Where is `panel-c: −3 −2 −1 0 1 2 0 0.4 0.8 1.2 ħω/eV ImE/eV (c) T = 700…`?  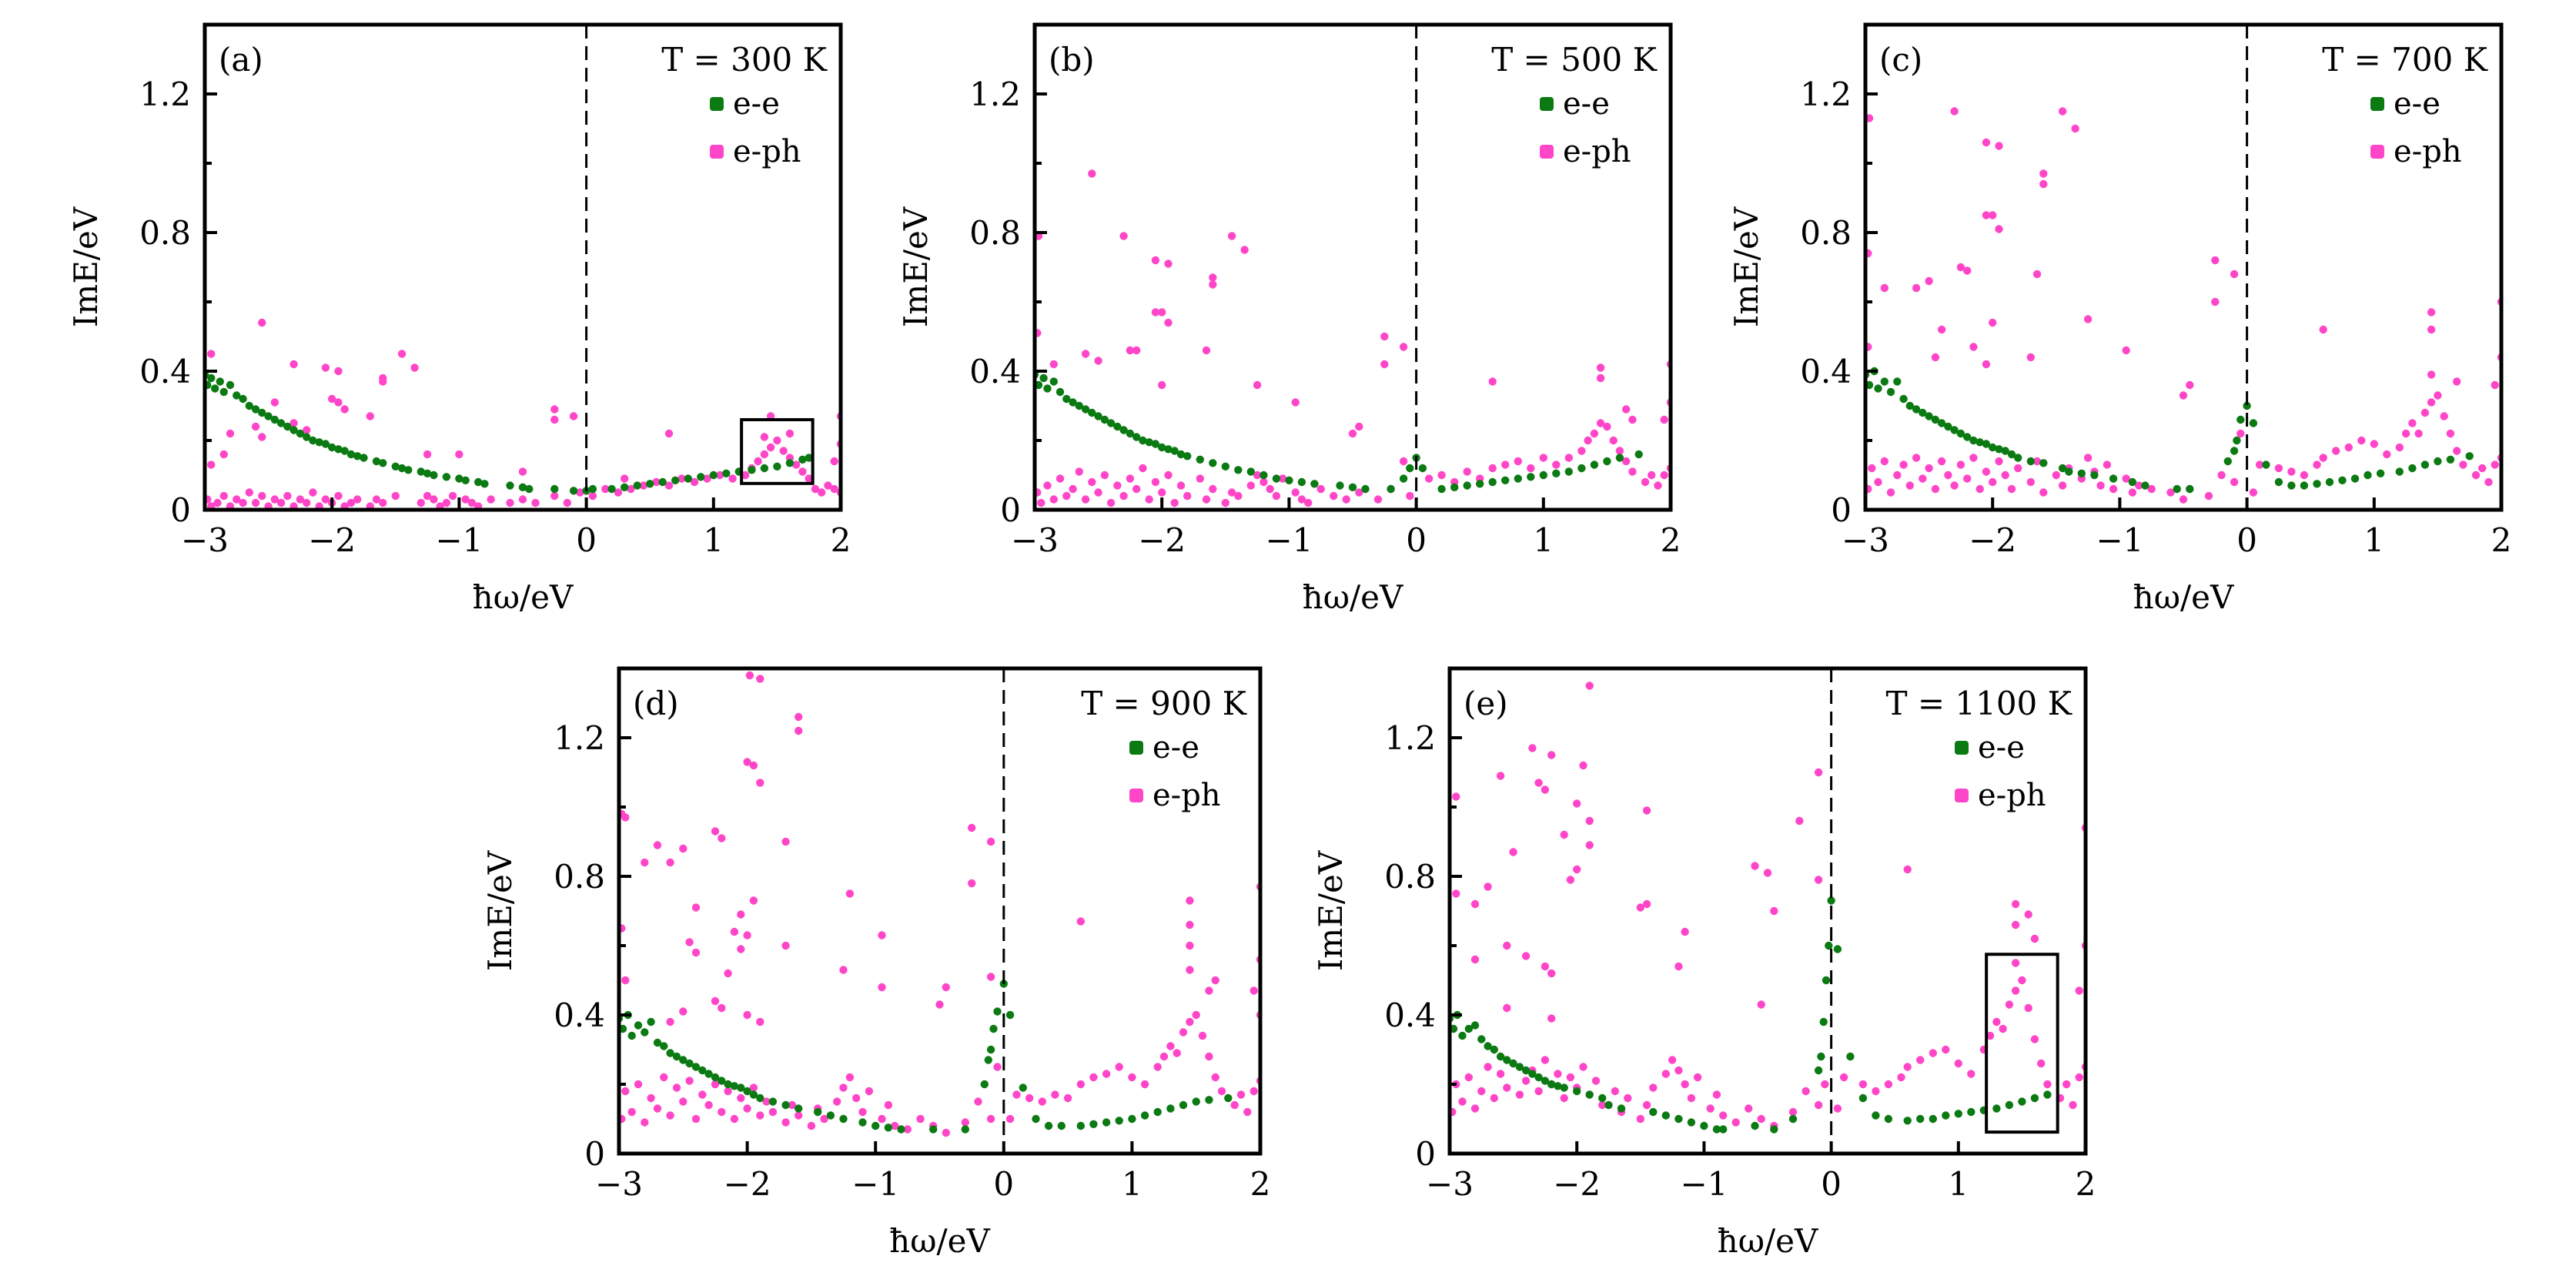 panel-c: −3 −2 −1 0 1 2 0 0.4 0.8 1.2 ħω/eV ImE/eV (c) T = 700… is located at coordinates (2120, 319).